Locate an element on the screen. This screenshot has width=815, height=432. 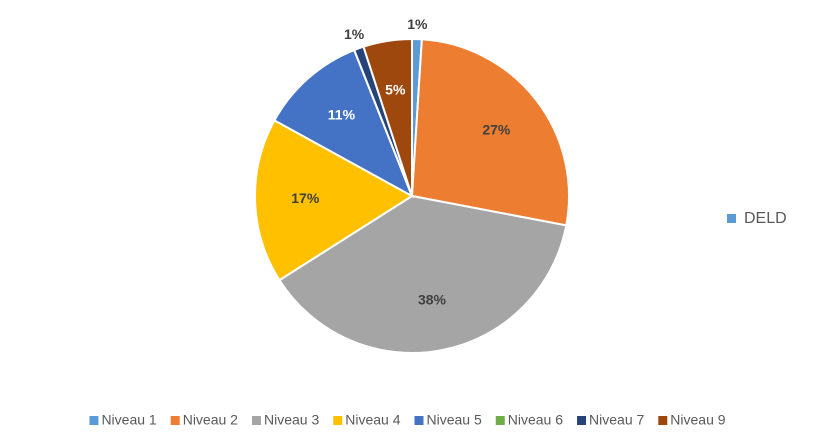
series-legend-swatch is located at coordinates (731, 218).